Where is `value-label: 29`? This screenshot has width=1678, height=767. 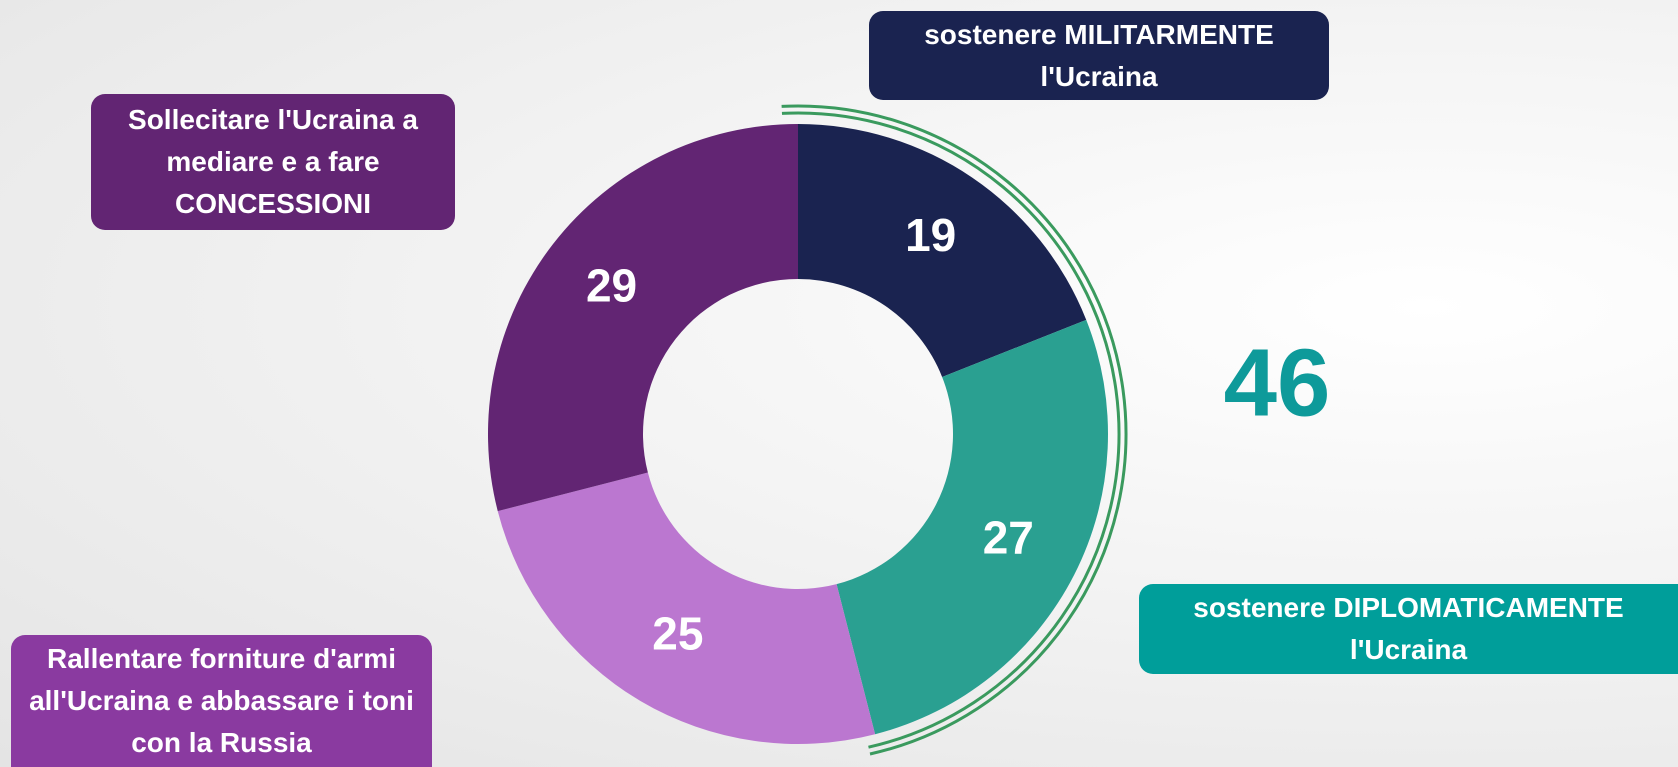 value-label: 29 is located at coordinates (611, 286).